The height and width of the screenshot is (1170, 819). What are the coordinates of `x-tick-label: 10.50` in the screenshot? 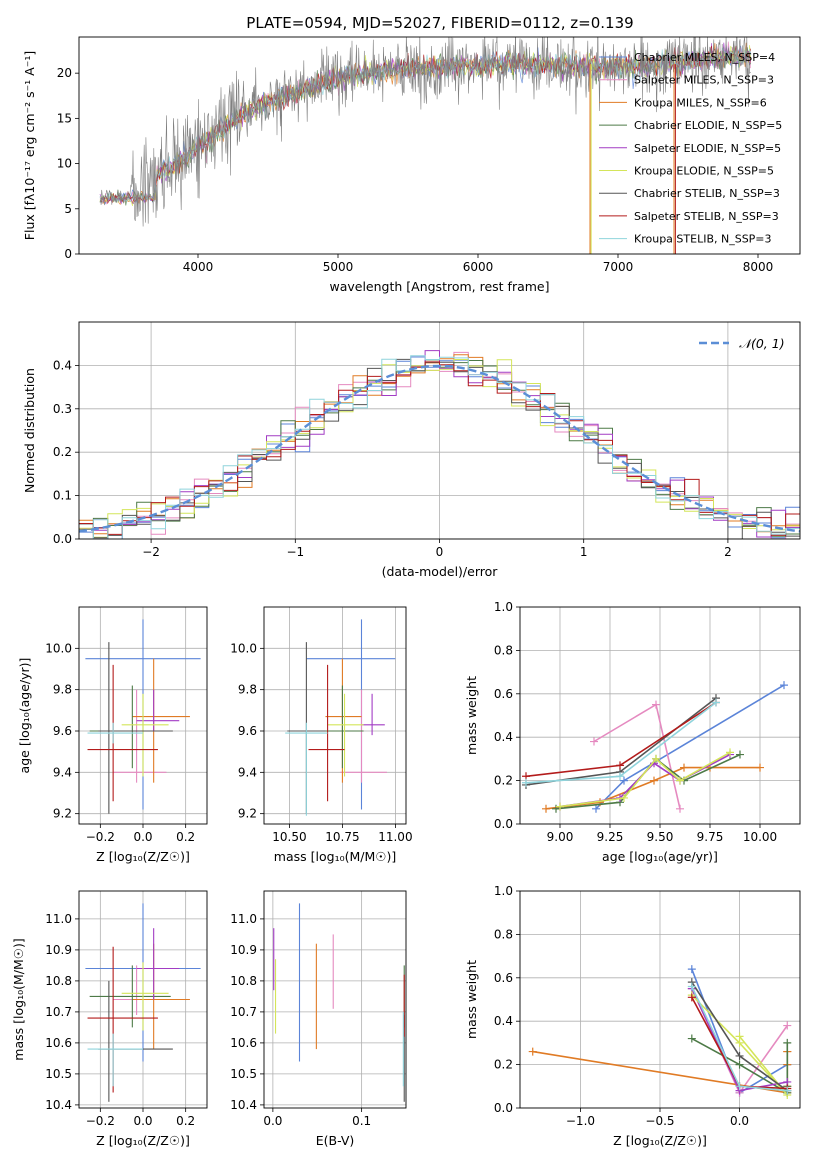 It's located at (289, 837).